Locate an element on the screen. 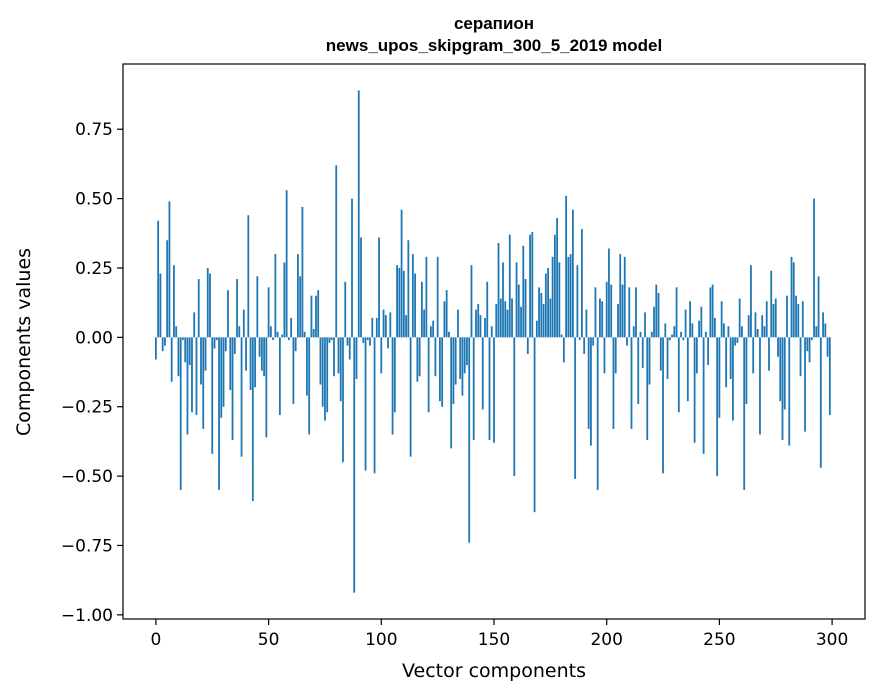  x-tick-label-1: 50 is located at coordinates (269, 640).